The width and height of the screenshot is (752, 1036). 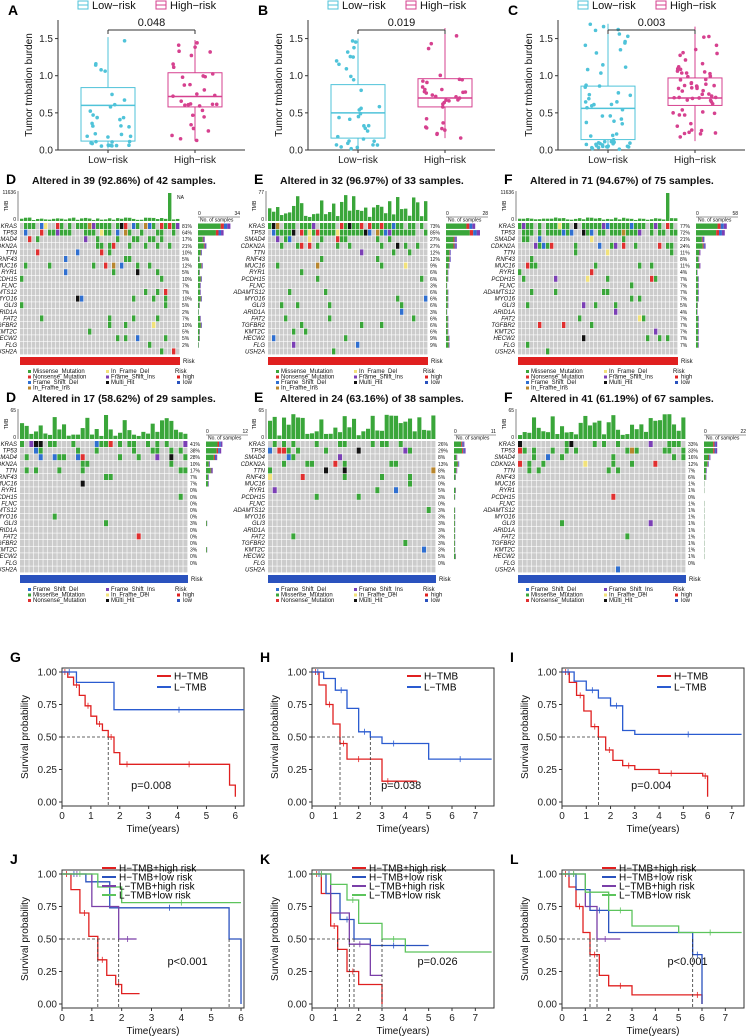 What do you see at coordinates (11, 471) in the screenshot?
I see `gene-label: TTN` at bounding box center [11, 471].